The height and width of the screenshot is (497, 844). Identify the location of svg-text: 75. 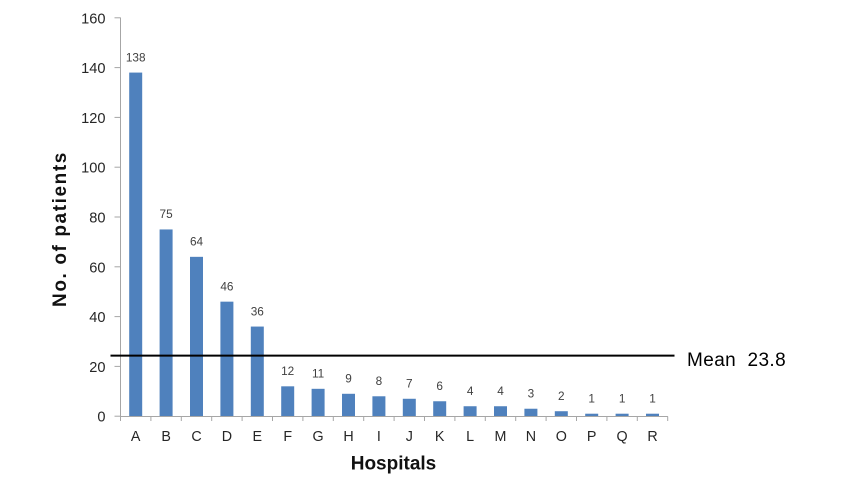
(167, 214).